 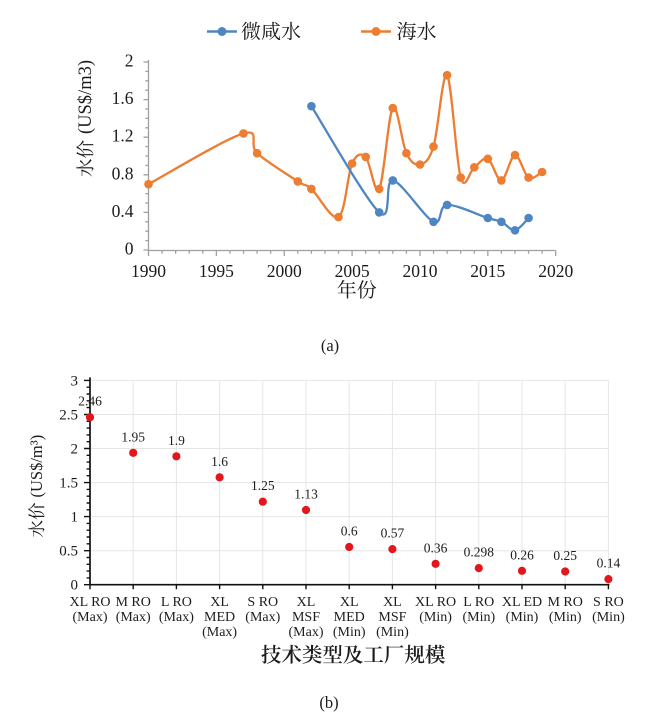 What do you see at coordinates (123, 136) in the screenshot?
I see `svg-text: 1.2` at bounding box center [123, 136].